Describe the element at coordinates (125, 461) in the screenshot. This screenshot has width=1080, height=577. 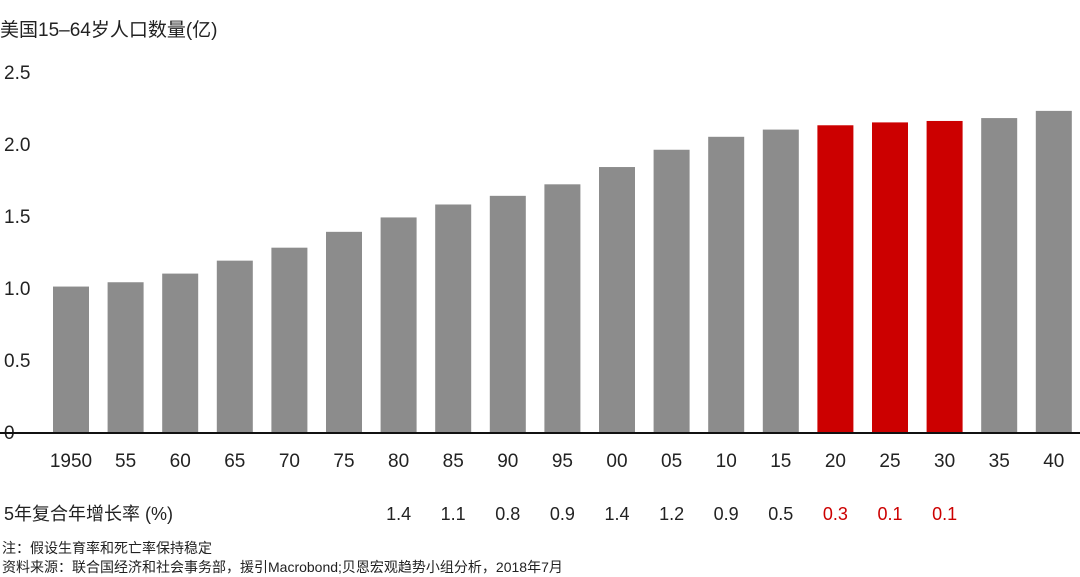
I see `x-tick-label: 55` at that location.